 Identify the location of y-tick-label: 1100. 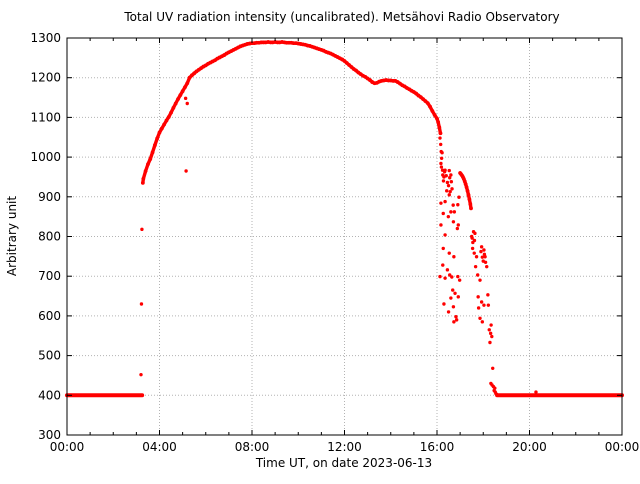
(45, 117).